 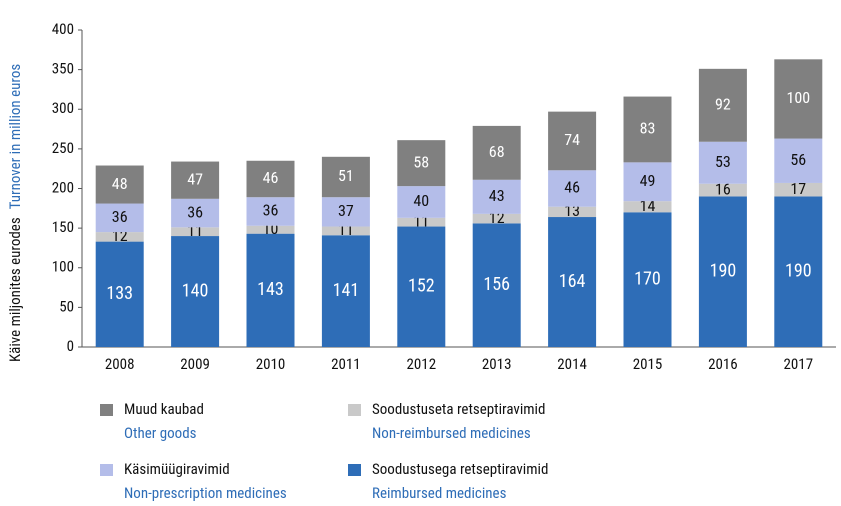 I want to click on y-tick-label: 200, so click(x=63, y=187).